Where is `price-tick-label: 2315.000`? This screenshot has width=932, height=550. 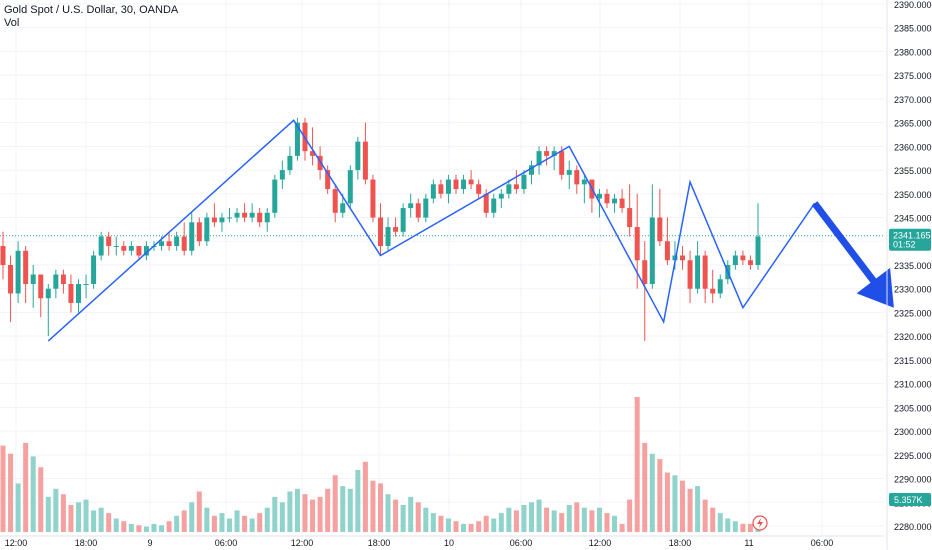
price-tick-label: 2315.000 is located at coordinates (913, 361).